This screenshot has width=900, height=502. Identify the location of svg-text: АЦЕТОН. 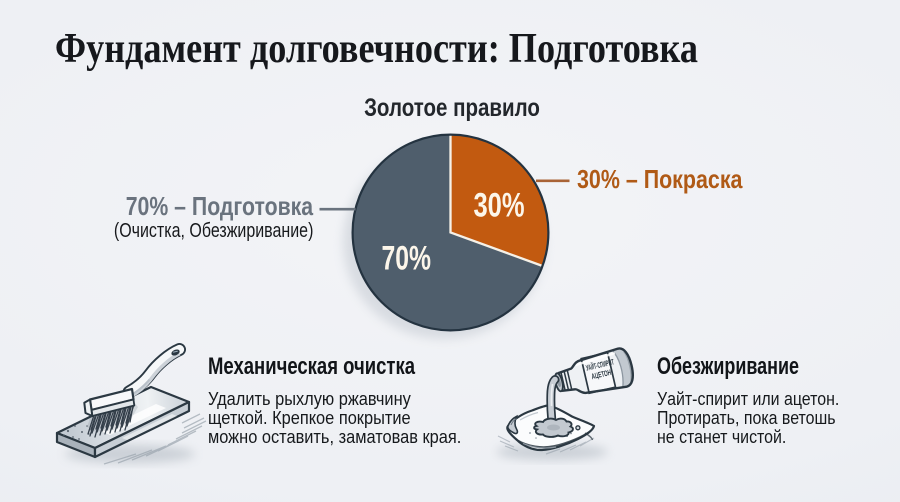
(602, 374).